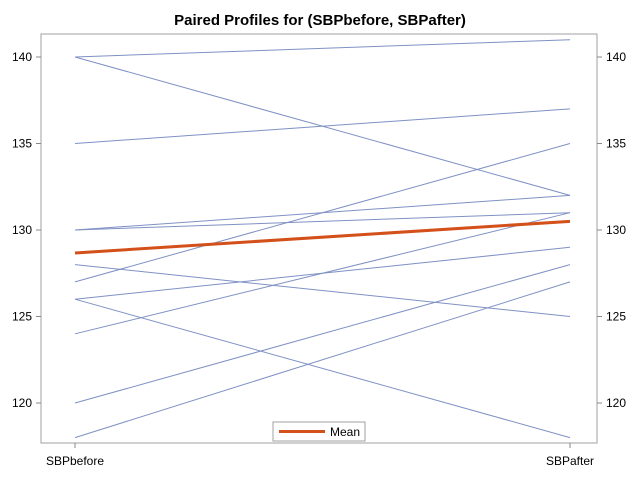  What do you see at coordinates (22, 230) in the screenshot?
I see `y-tick-label-left: 130` at bounding box center [22, 230].